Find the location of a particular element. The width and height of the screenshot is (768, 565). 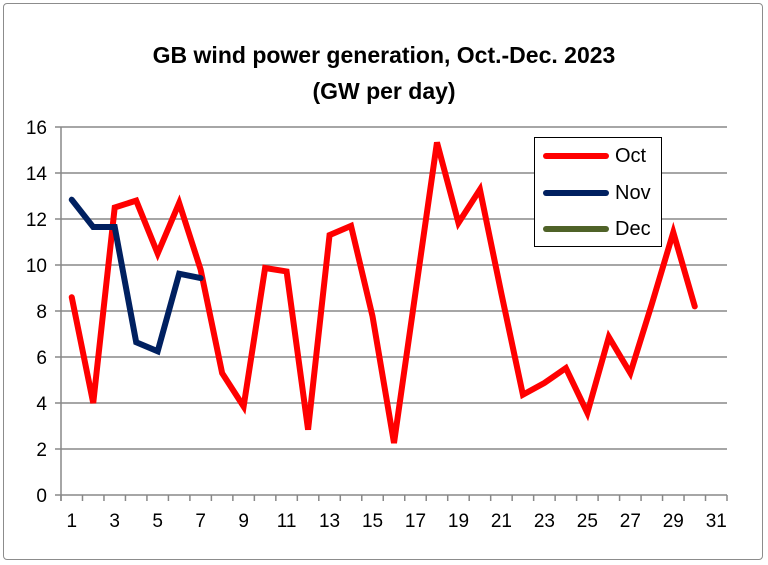

legend-label-oct: Oct is located at coordinates (631, 155).